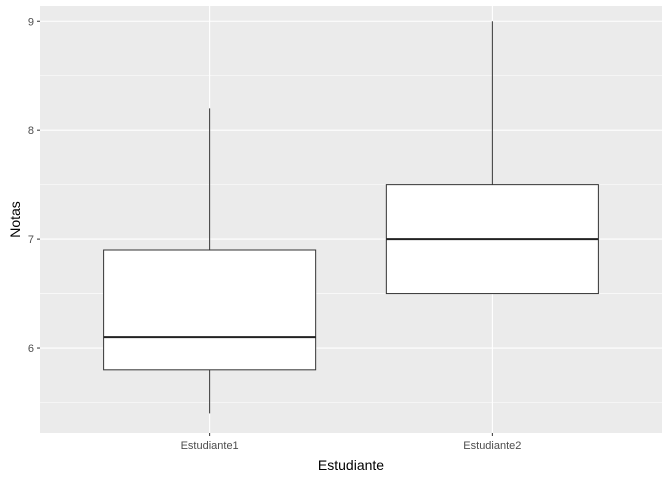 The image size is (672, 480). I want to click on y-tick-label: 6, so click(31, 349).